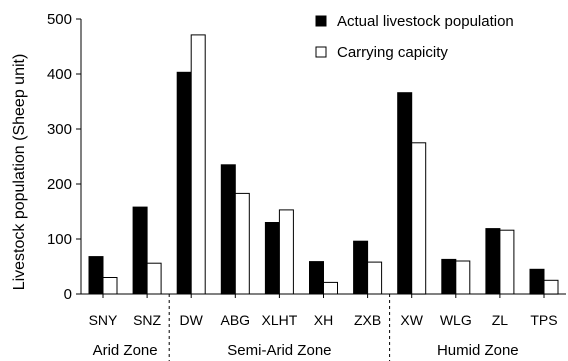 The width and height of the screenshot is (568, 361). What do you see at coordinates (330, 288) in the screenshot?
I see `bar-xh-capacity` at bounding box center [330, 288].